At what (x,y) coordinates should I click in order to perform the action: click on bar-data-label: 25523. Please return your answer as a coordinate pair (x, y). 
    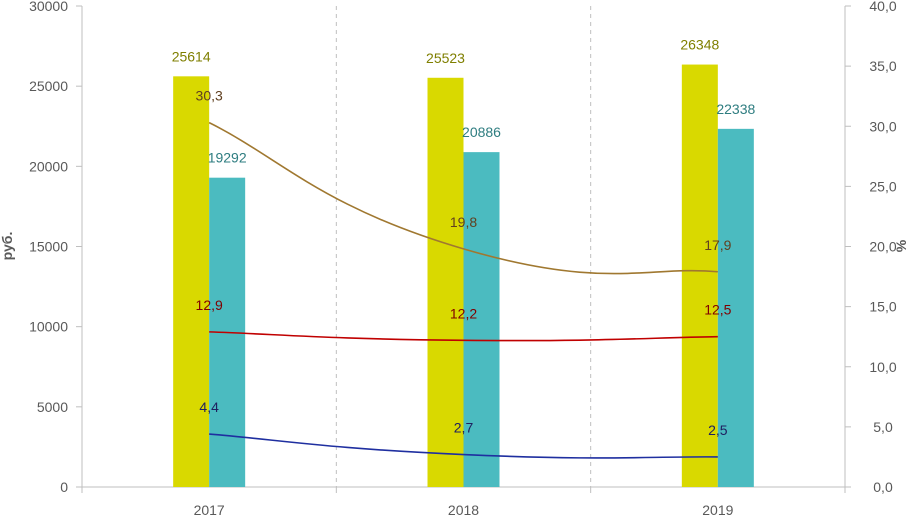
    Looking at the image, I should click on (445, 58).